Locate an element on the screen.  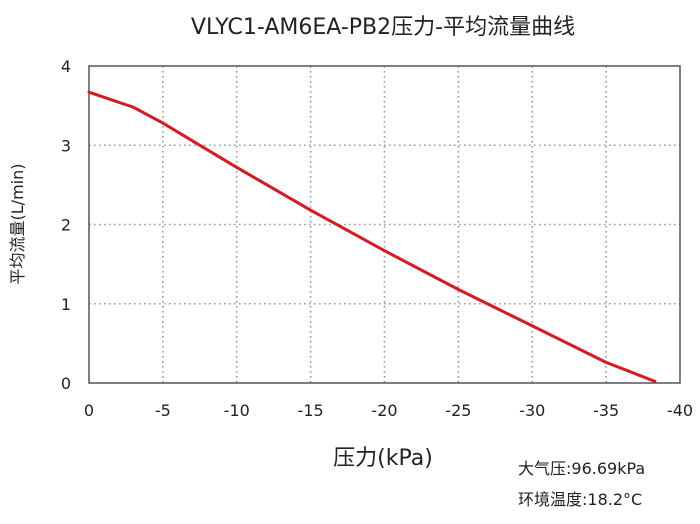
x-tick-label: -5 is located at coordinates (163, 410).